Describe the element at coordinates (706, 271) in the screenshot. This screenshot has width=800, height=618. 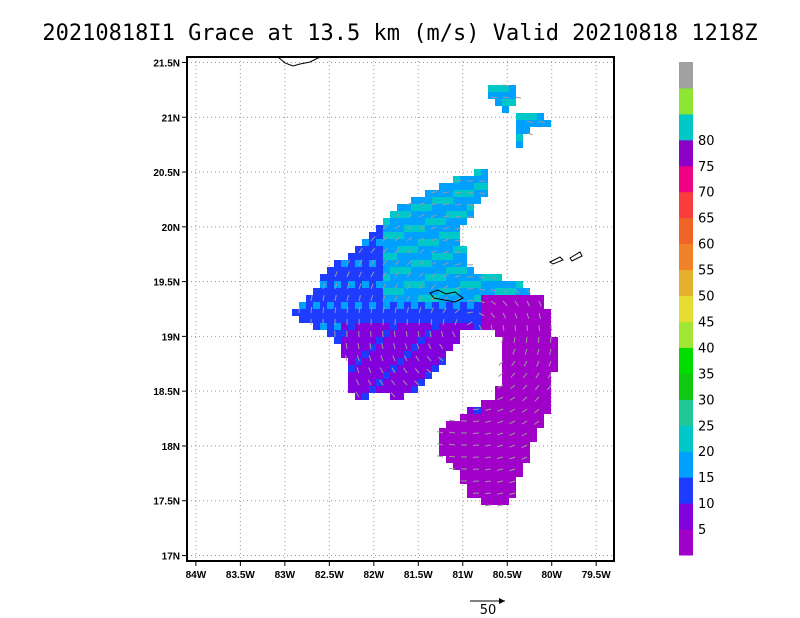
I see `colorbar-label: 55` at that location.